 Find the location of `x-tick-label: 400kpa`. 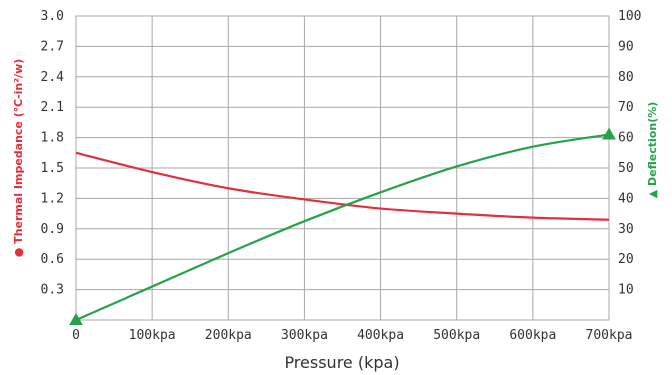

x-tick-label: 400kpa is located at coordinates (380, 335).